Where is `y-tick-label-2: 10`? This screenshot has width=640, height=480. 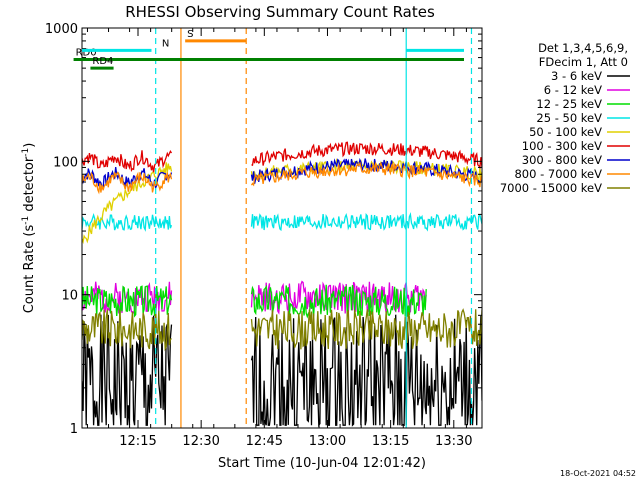
y-tick-label-2: 10 is located at coordinates (69, 296).